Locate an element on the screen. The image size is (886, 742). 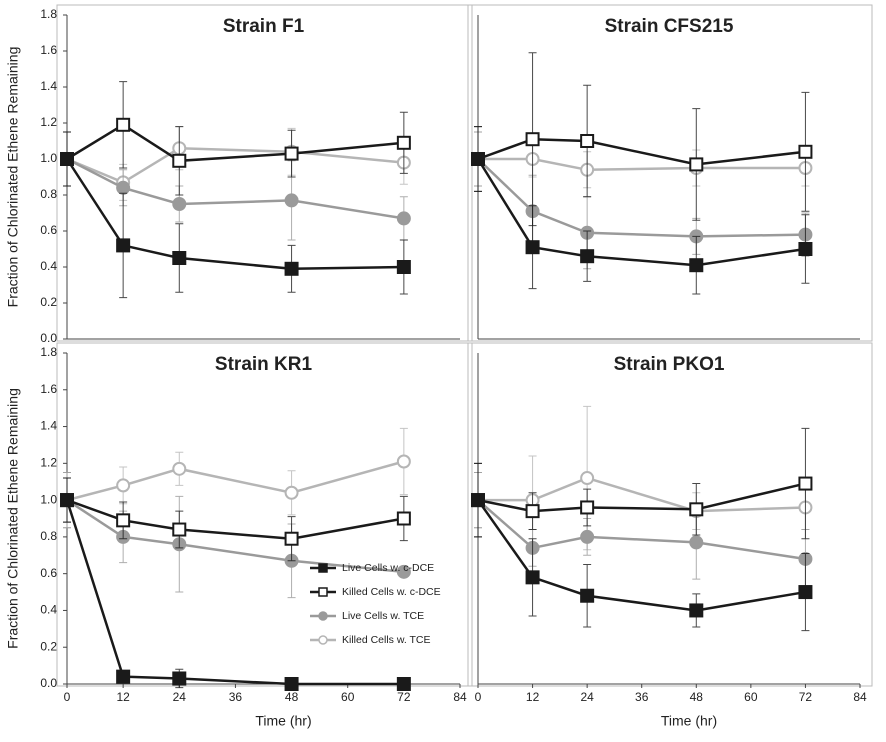
legend-label: Live Cells w. TCE is located at coordinates (383, 616).